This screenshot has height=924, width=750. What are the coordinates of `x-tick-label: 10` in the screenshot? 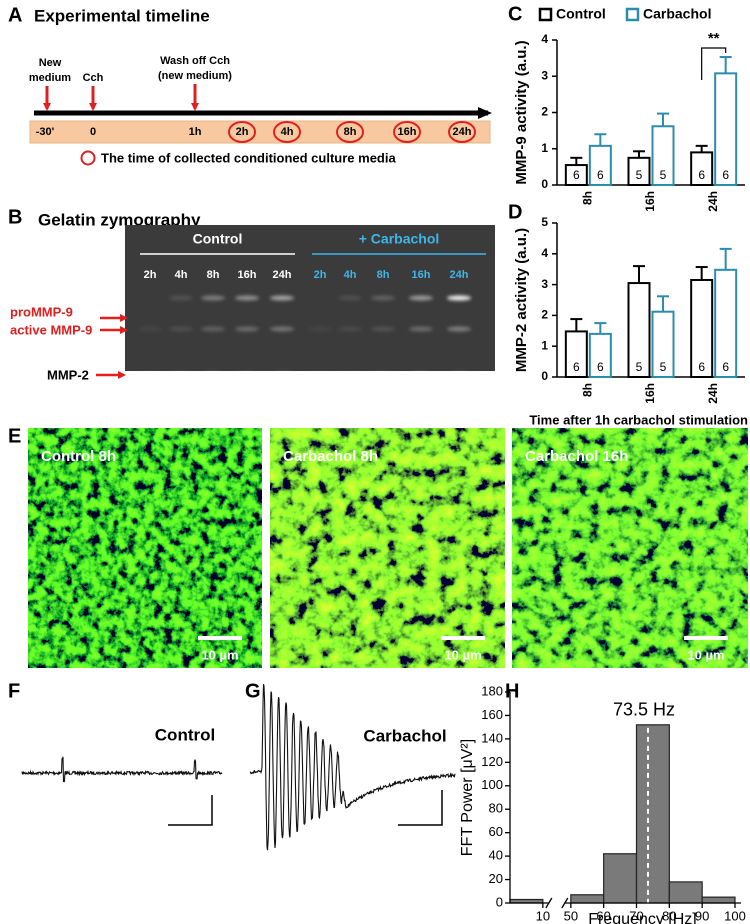 It's located at (543, 915).